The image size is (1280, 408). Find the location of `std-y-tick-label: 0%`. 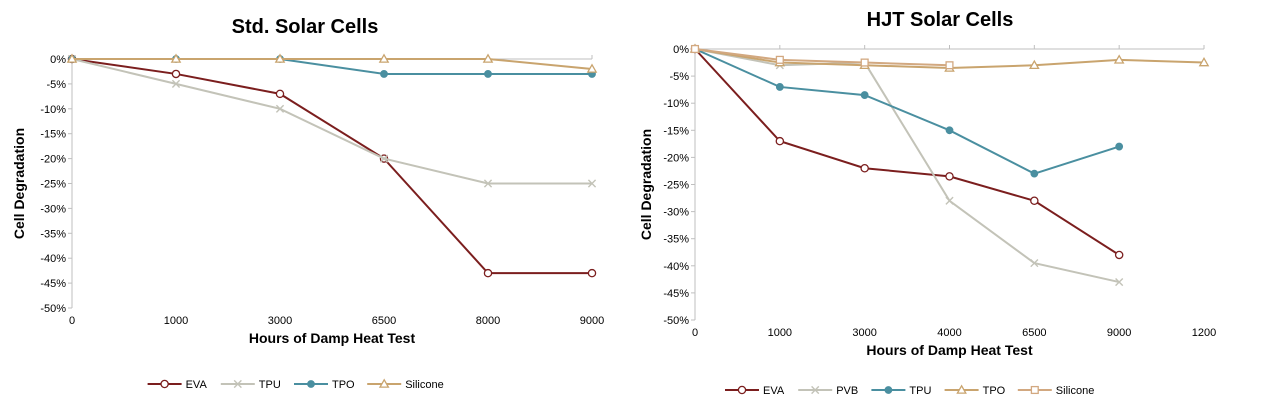

std-y-tick-label: 0% is located at coordinates (58, 60).